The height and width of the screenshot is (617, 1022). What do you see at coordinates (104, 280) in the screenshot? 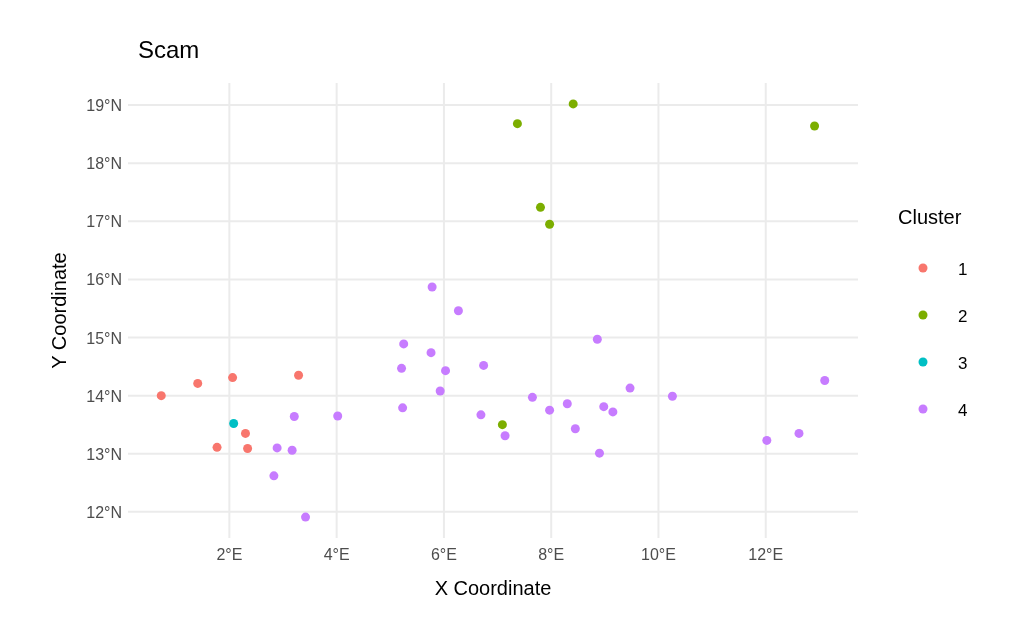
I see `y-tick-label: 16°N` at bounding box center [104, 280].